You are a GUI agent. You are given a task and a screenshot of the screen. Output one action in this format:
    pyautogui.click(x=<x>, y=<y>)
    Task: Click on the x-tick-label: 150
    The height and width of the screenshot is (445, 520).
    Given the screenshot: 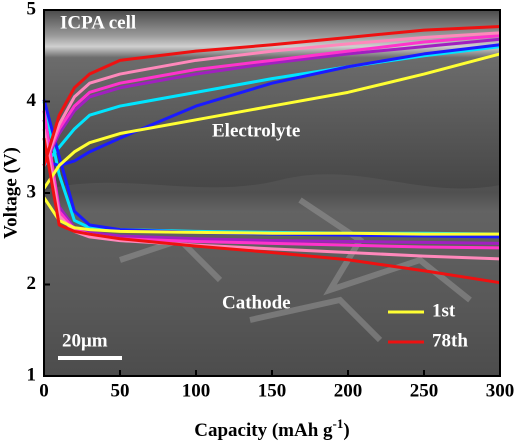 What is the action you would take?
    pyautogui.click(x=272, y=390)
    